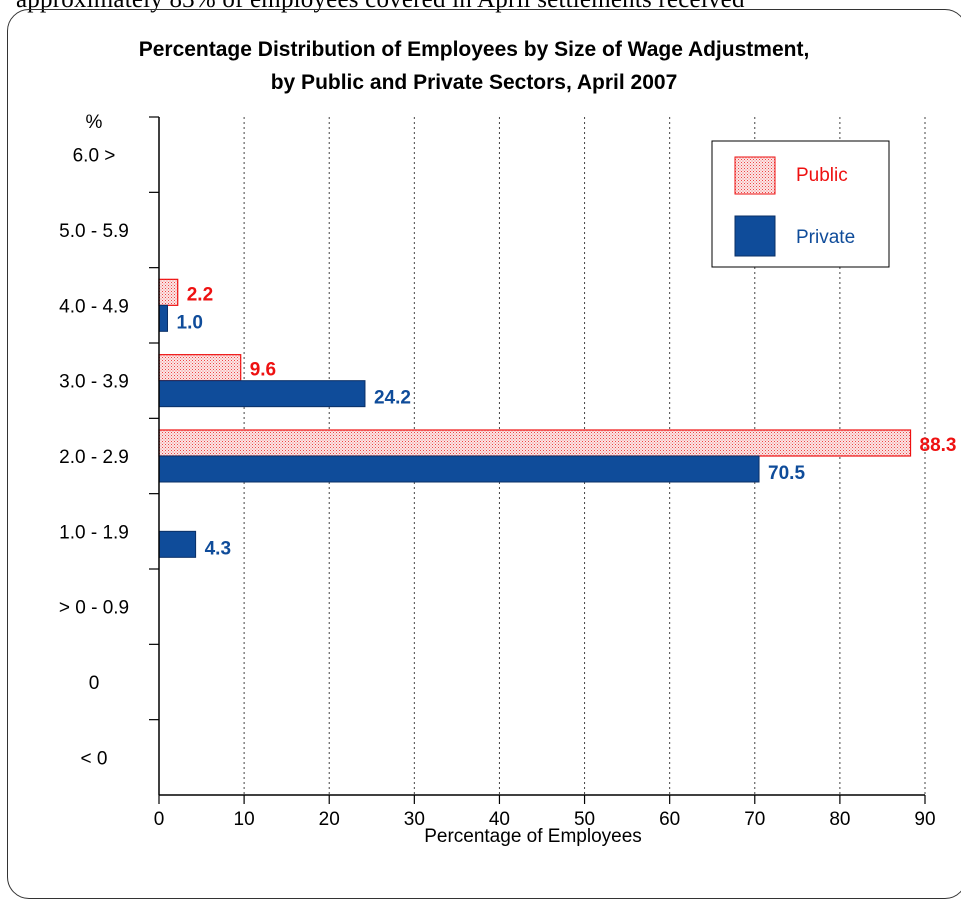 This screenshot has height=899, width=961. What do you see at coordinates (938, 445) in the screenshot?
I see `data-label-public: 88.3` at bounding box center [938, 445].